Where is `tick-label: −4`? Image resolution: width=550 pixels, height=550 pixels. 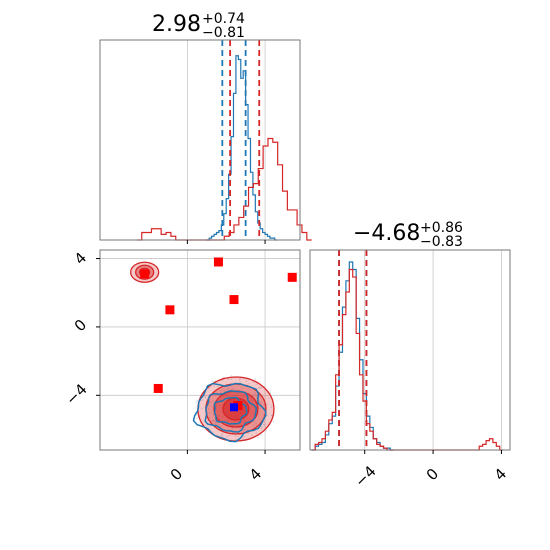 tick-label: −4 is located at coordinates (76, 394).